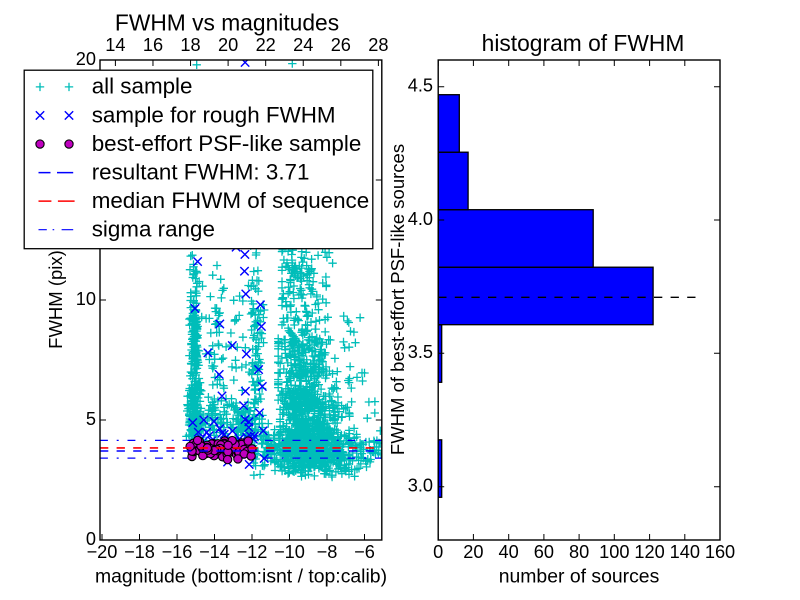 This screenshot has width=800, height=600. What do you see at coordinates (364, 552) in the screenshot?
I see `svg-text: −6` at bounding box center [364, 552].